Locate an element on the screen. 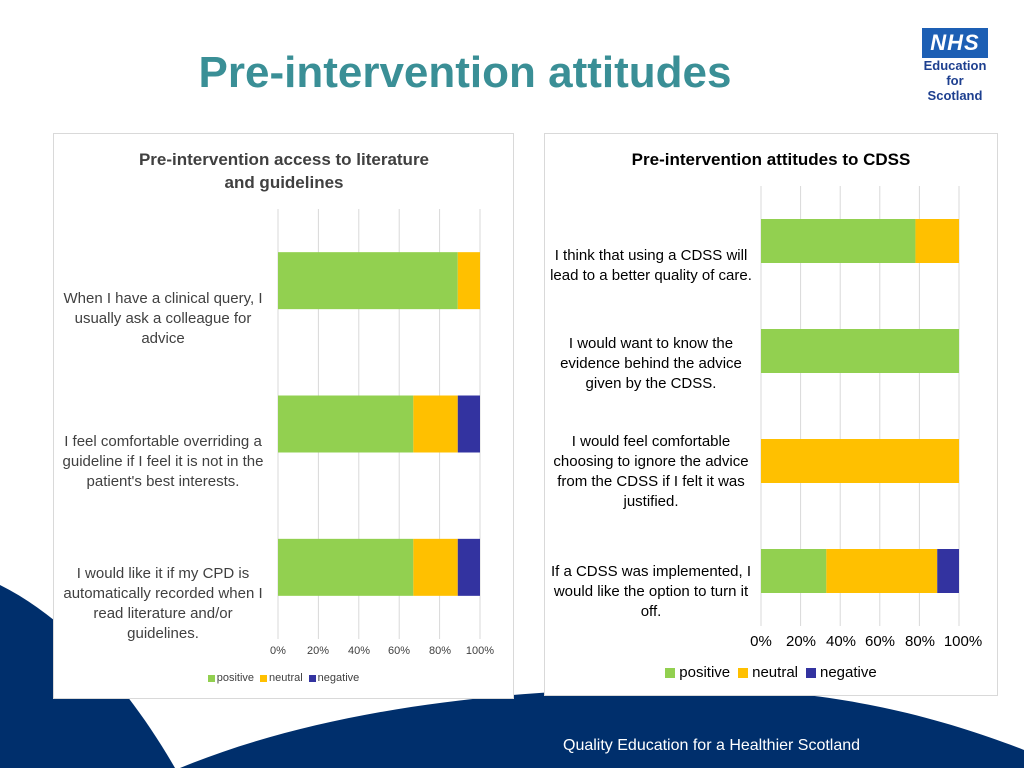  slide-title: Pre-intervention attitudes is located at coordinates (465, 72).